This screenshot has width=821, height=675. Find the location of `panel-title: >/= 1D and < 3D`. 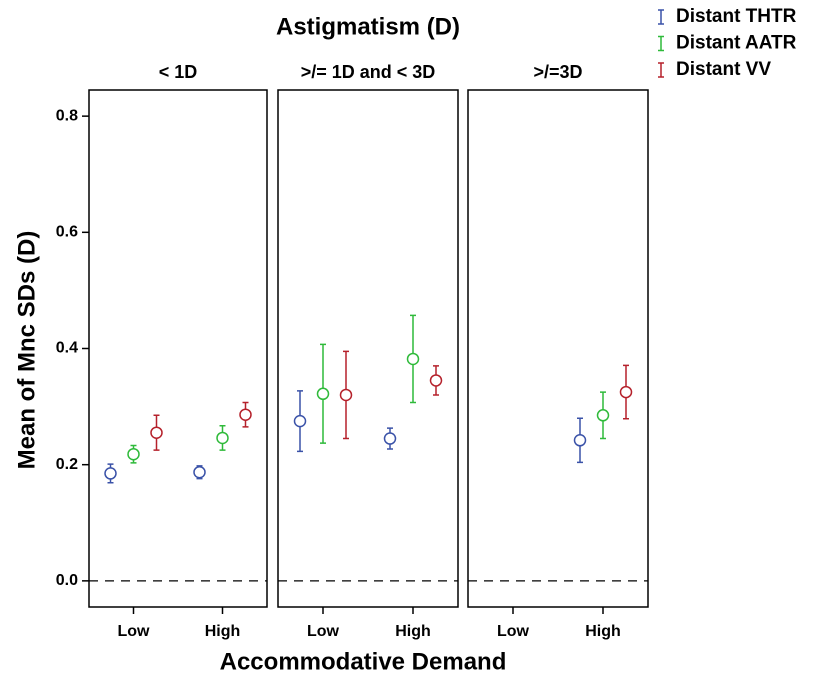

panel-title: >/= 1D and < 3D is located at coordinates (368, 72).